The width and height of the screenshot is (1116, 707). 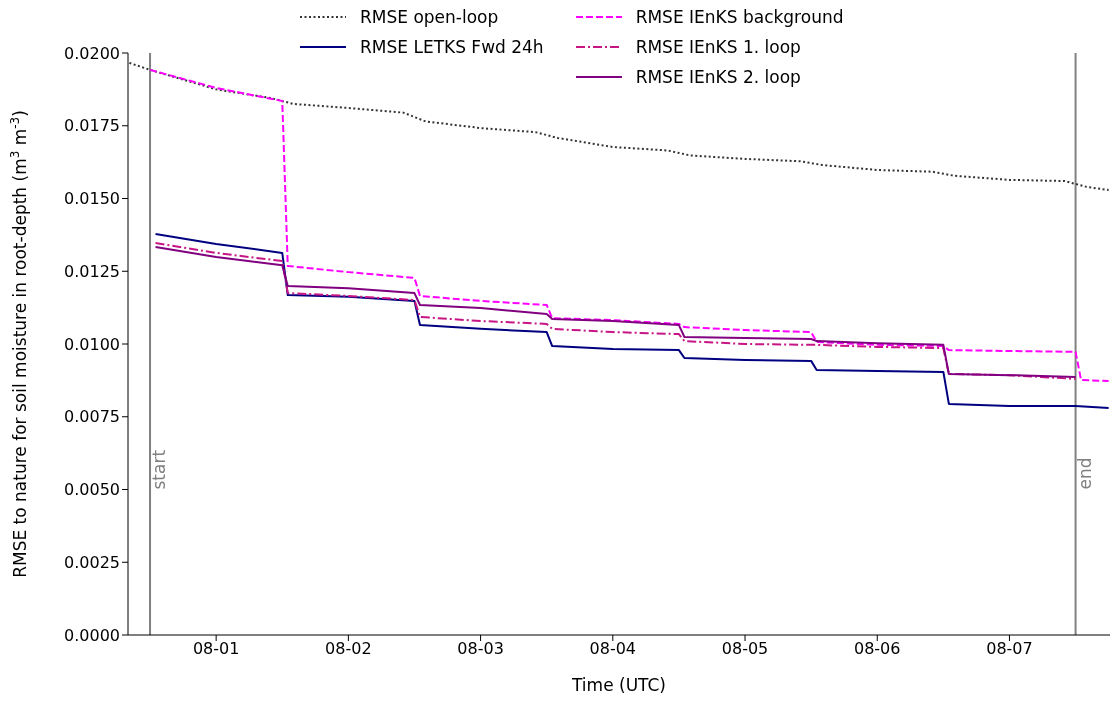 I want to click on legend-label: RMSE IEnKS background, so click(x=739, y=17).